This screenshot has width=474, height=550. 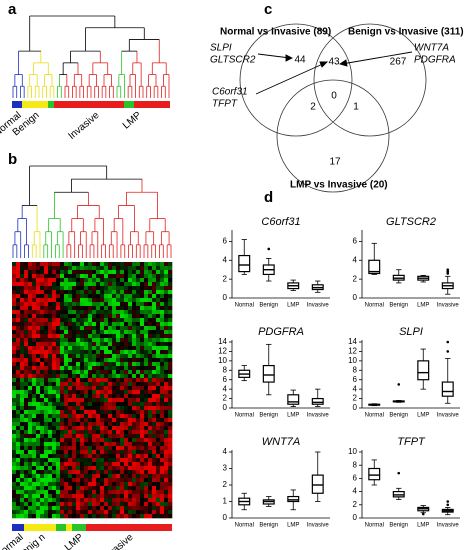 I want to click on box, so click(x=374, y=267).